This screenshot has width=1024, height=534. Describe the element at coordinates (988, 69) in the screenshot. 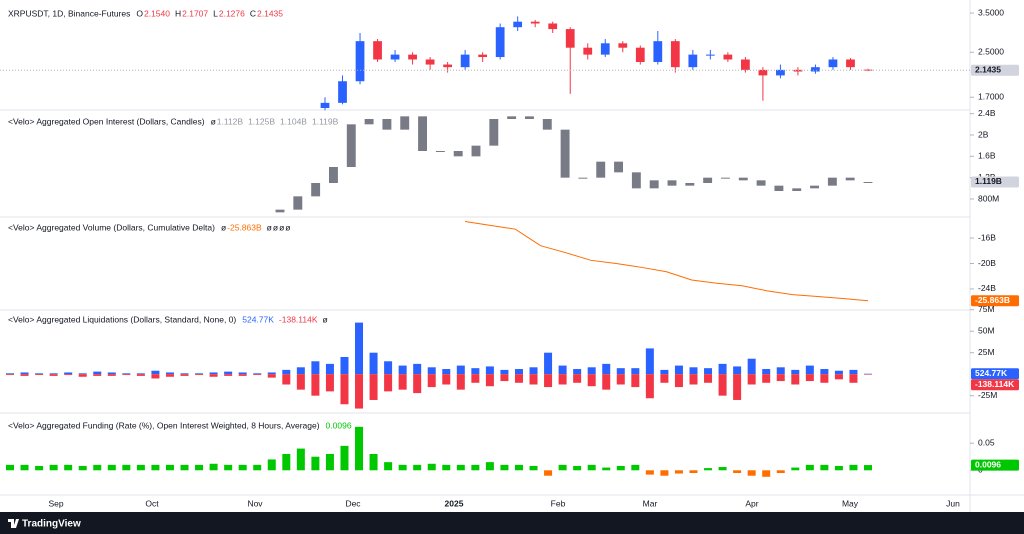

I see `last-value-label: 2.1435` at that location.